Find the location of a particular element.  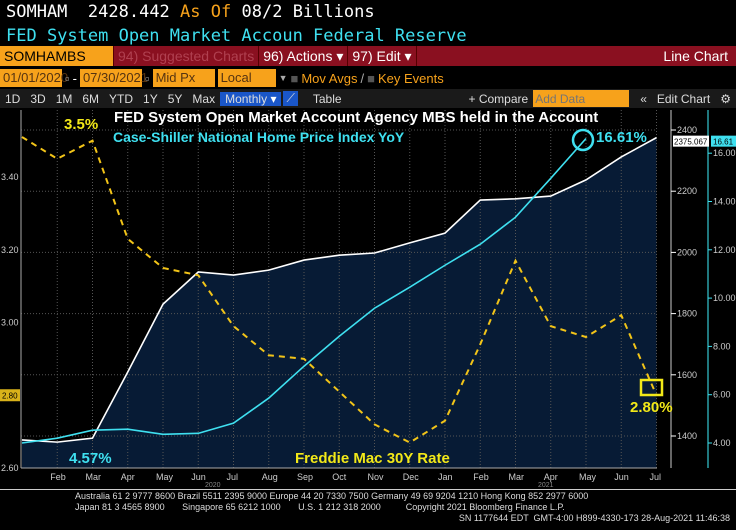

period-5y: 5Y is located at coordinates (175, 98).